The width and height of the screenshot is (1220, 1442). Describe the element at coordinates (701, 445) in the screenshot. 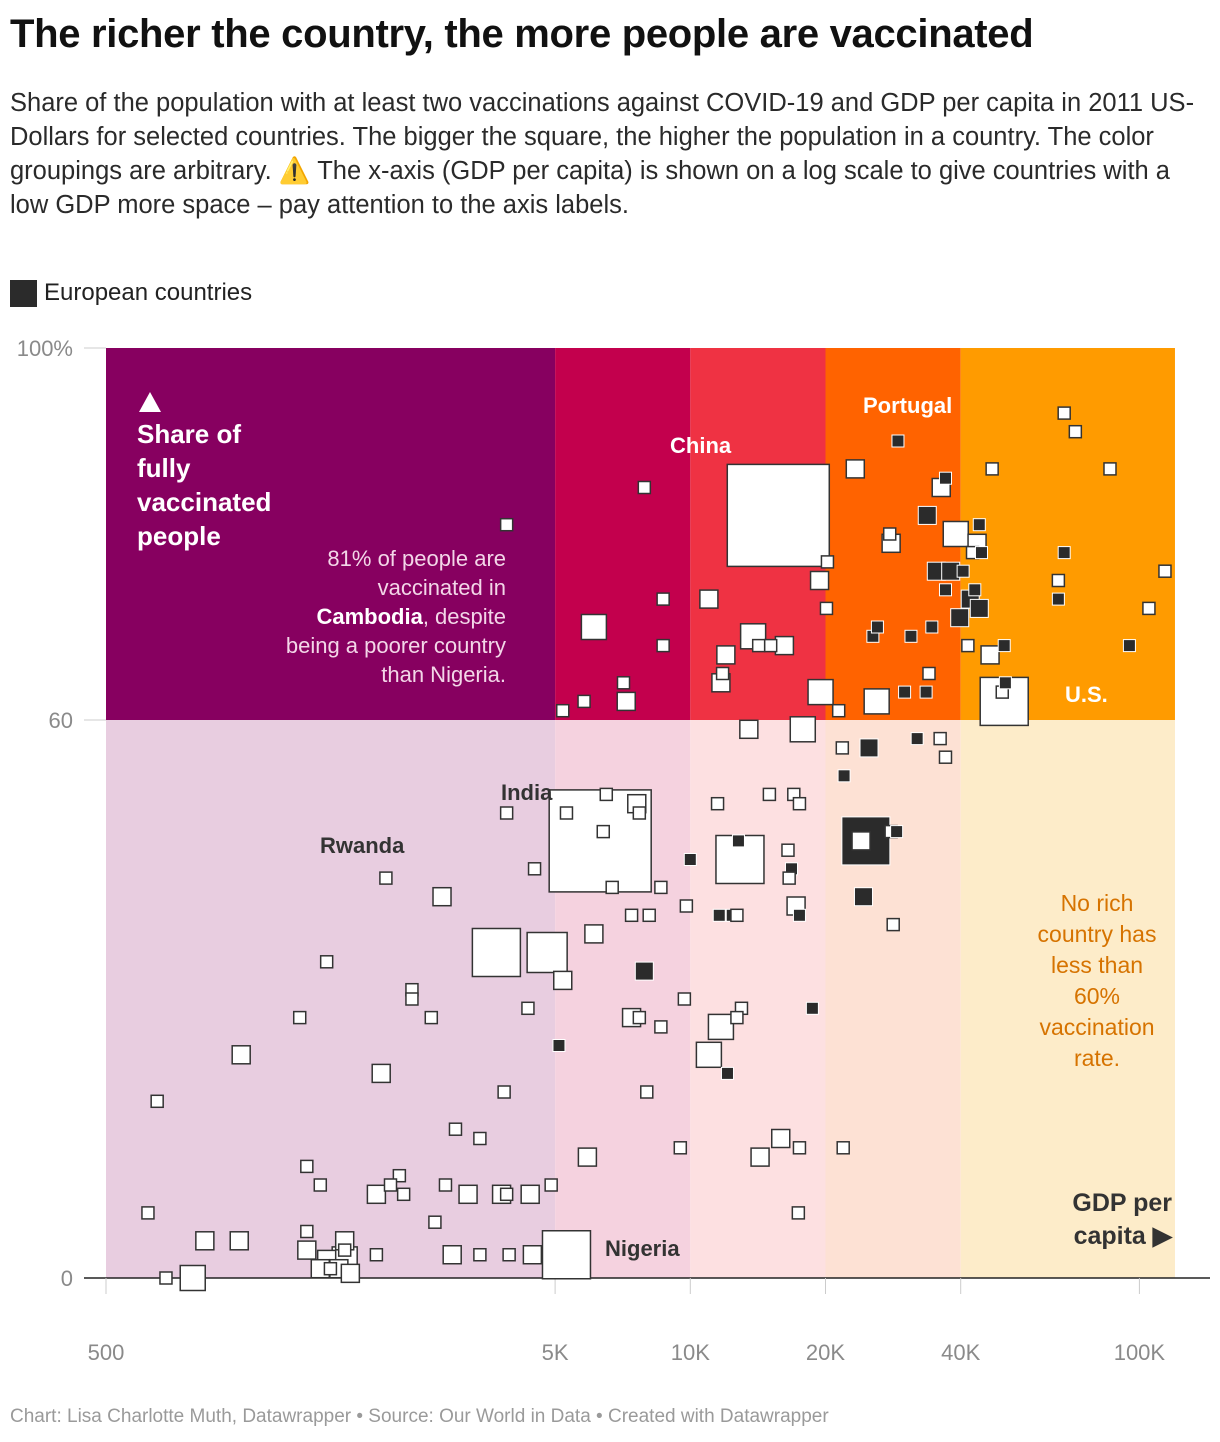

I see `label-china: China` at that location.